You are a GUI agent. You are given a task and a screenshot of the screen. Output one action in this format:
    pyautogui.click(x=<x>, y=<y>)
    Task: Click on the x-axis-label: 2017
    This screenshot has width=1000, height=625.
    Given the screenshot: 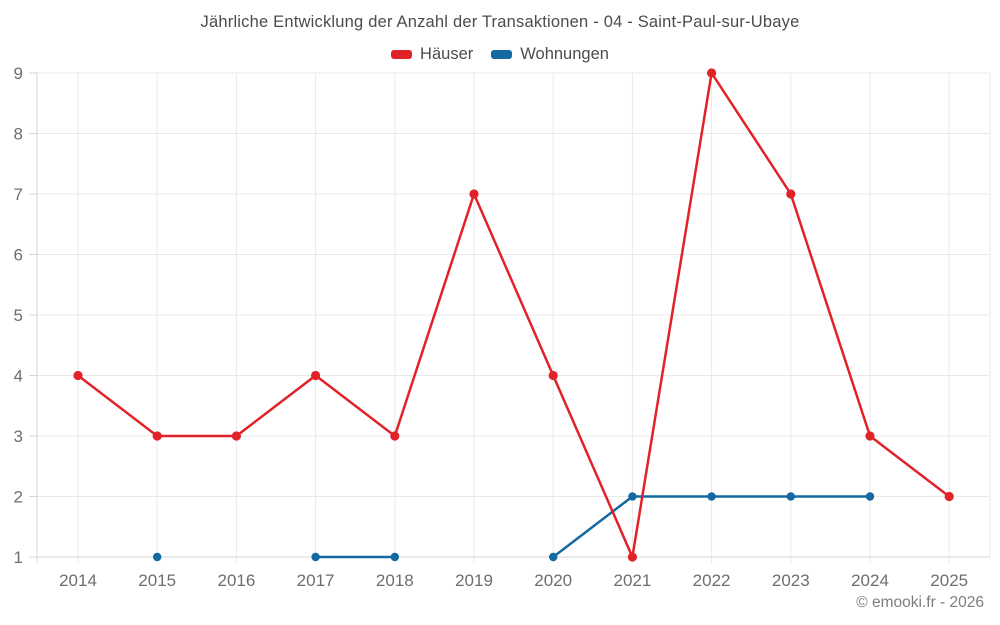 What is the action you would take?
    pyautogui.click(x=316, y=580)
    